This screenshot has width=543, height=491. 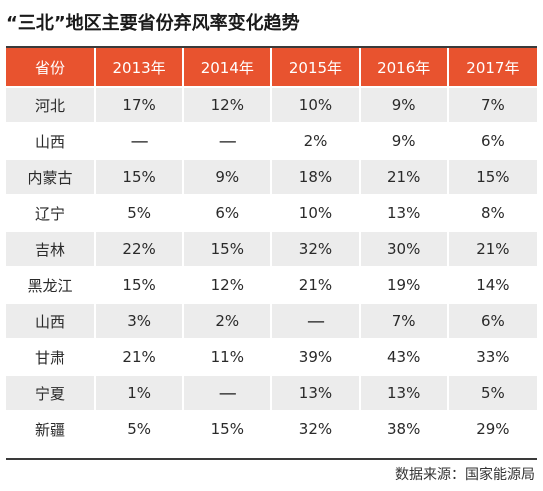 What do you see at coordinates (51, 67) in the screenshot?
I see `column-header-province: 省份` at bounding box center [51, 67].